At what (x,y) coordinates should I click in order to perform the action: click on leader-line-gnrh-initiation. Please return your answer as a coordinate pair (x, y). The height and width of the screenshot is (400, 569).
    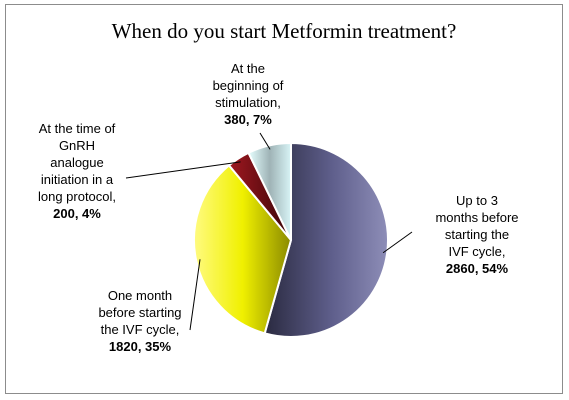
    Looking at the image, I should click on (183, 170).